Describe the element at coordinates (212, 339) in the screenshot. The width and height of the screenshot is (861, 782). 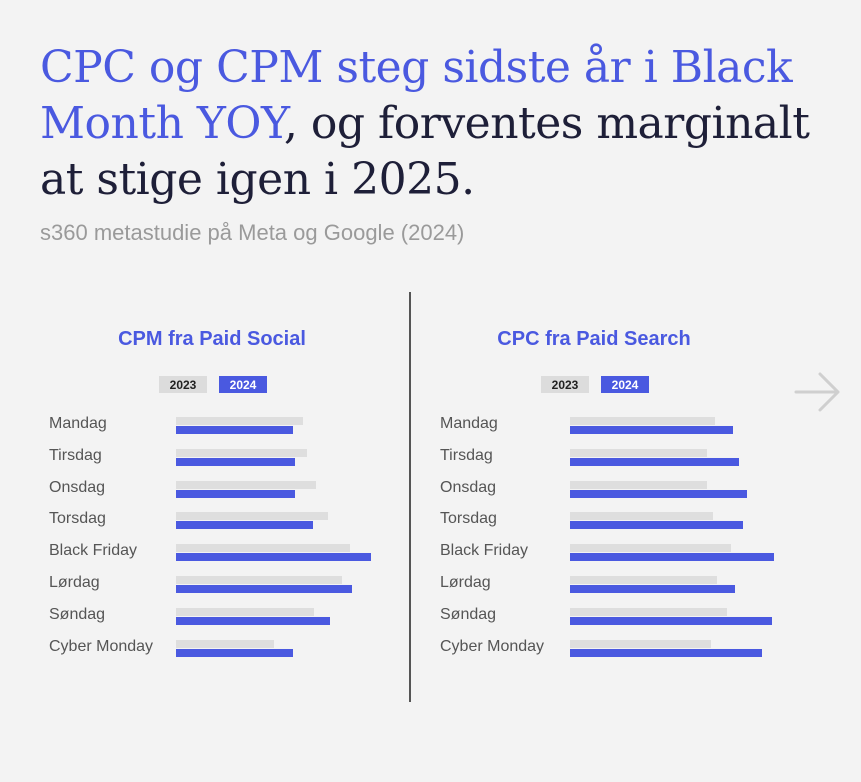
I see `chart-title: CPM fra Paid Social` at that location.